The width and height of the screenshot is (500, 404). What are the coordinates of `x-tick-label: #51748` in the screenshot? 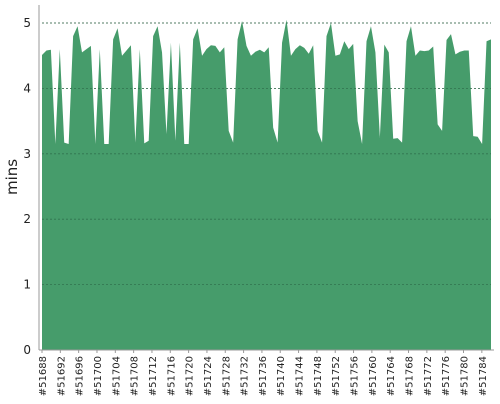 It's located at (318, 376).